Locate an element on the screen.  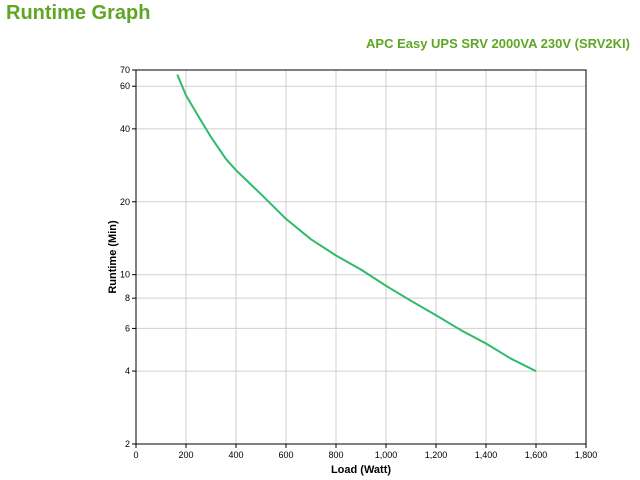
x-tick-label: 1,400 is located at coordinates (486, 455).